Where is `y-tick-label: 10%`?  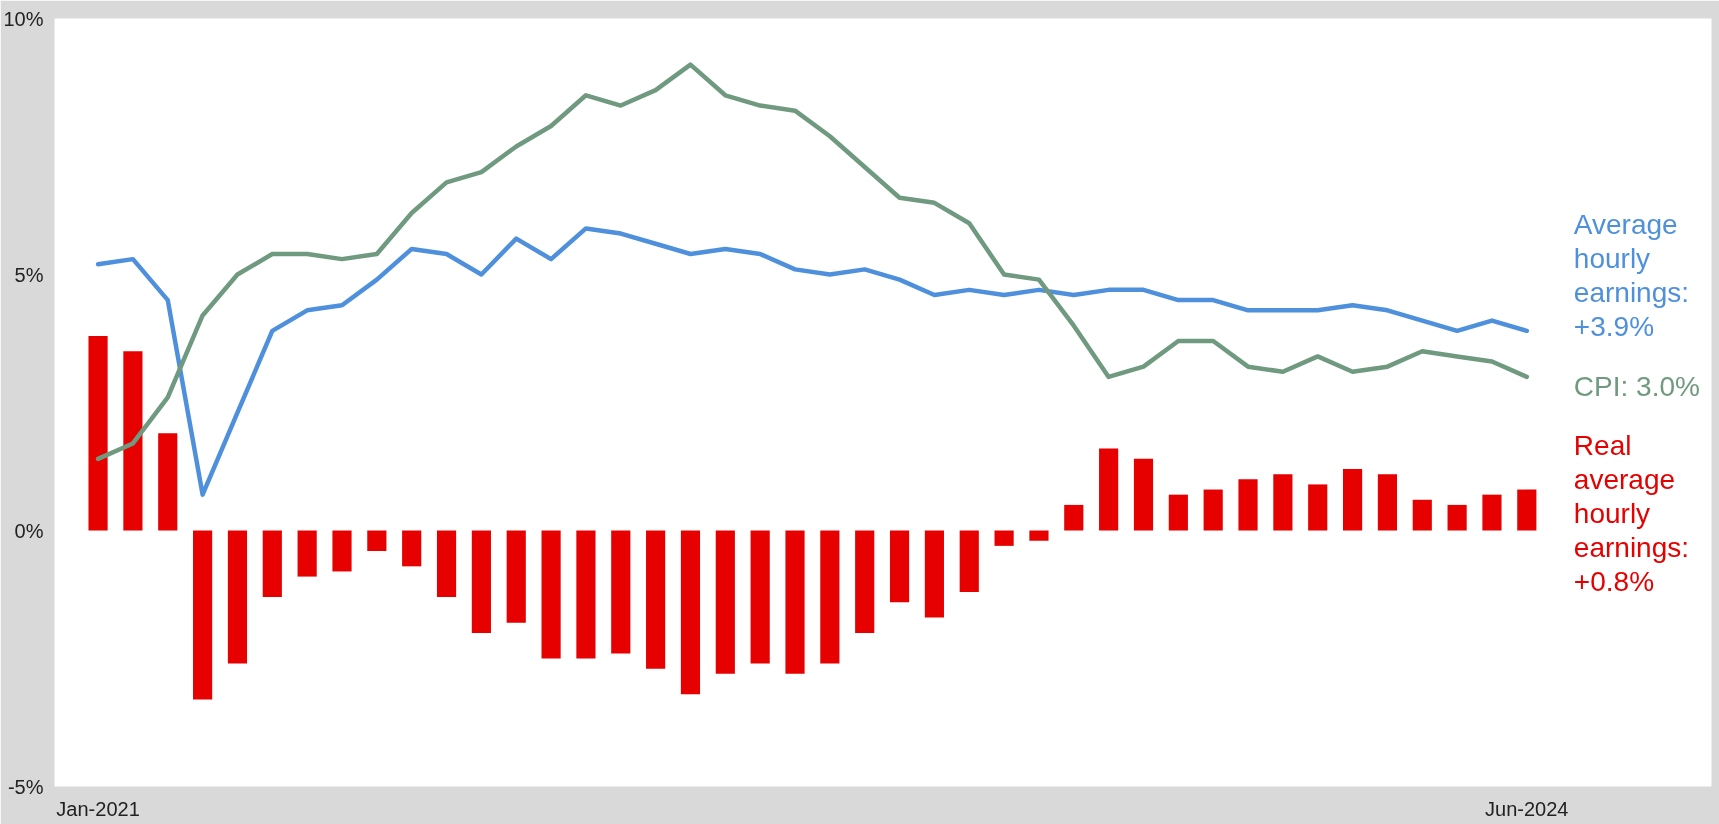
y-tick-label: 10% is located at coordinates (23, 18).